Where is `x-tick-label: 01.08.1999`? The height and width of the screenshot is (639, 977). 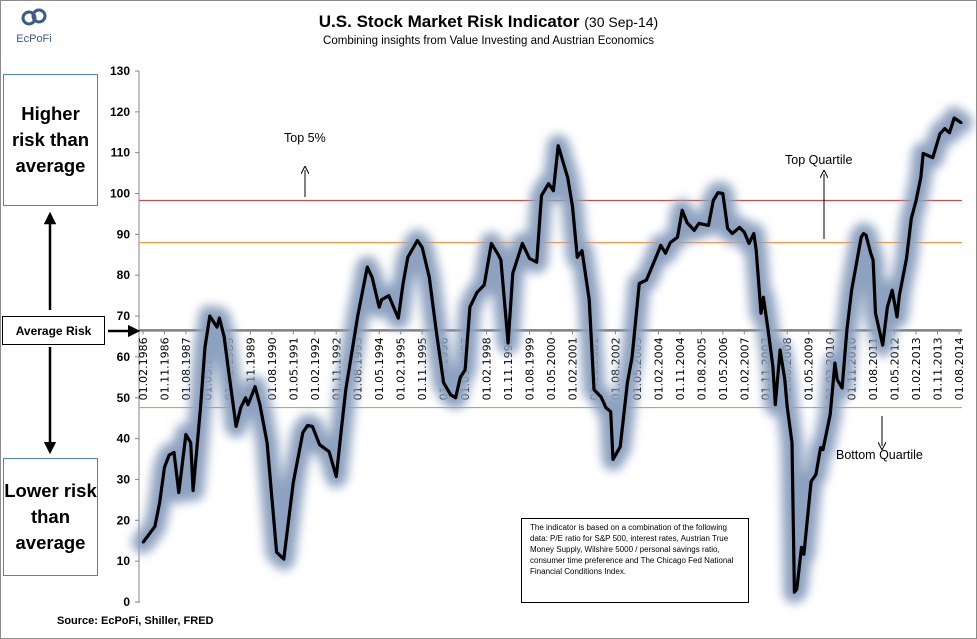
x-tick-label: 01.08.1999 is located at coordinates (530, 368).